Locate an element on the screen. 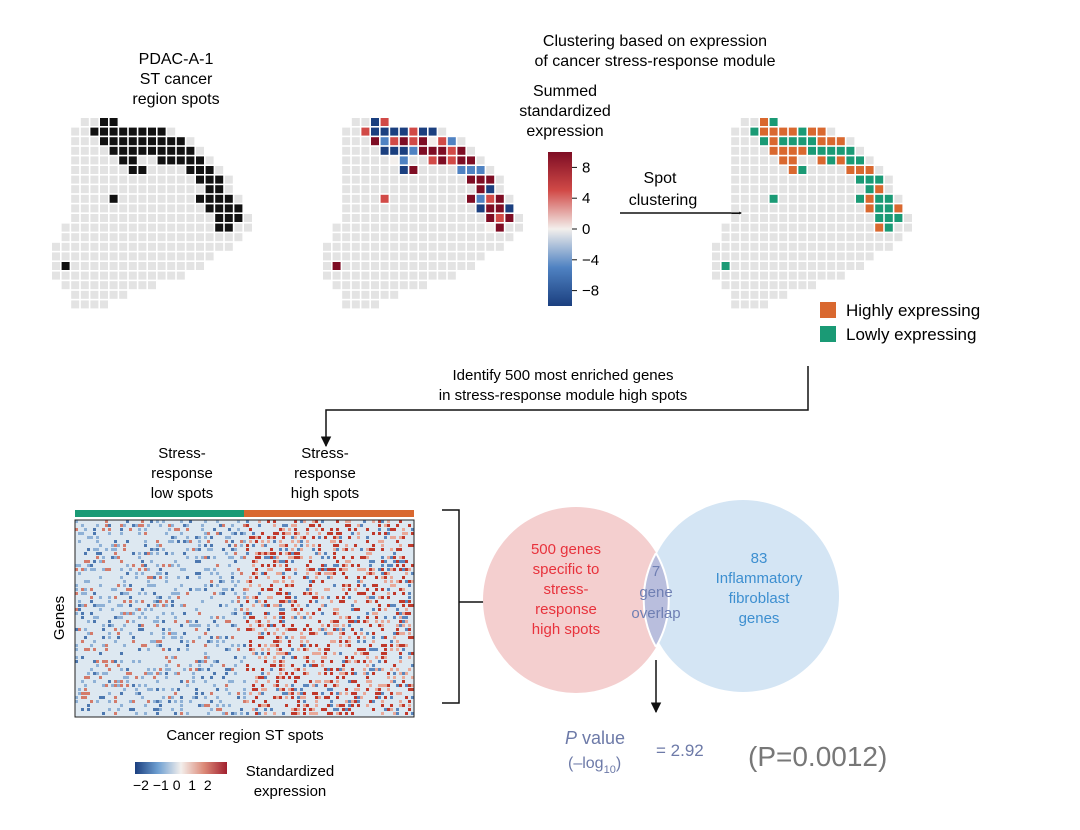 The height and width of the screenshot is (830, 1080). heatmap-border is located at coordinates (244, 618).